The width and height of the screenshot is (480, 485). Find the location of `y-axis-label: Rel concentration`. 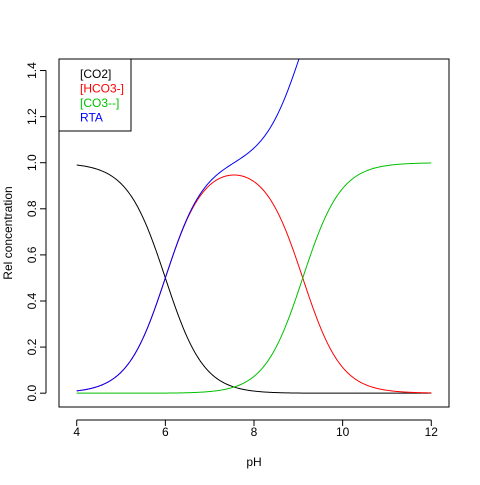

y-axis-label: Rel concentration is located at coordinates (8, 232).